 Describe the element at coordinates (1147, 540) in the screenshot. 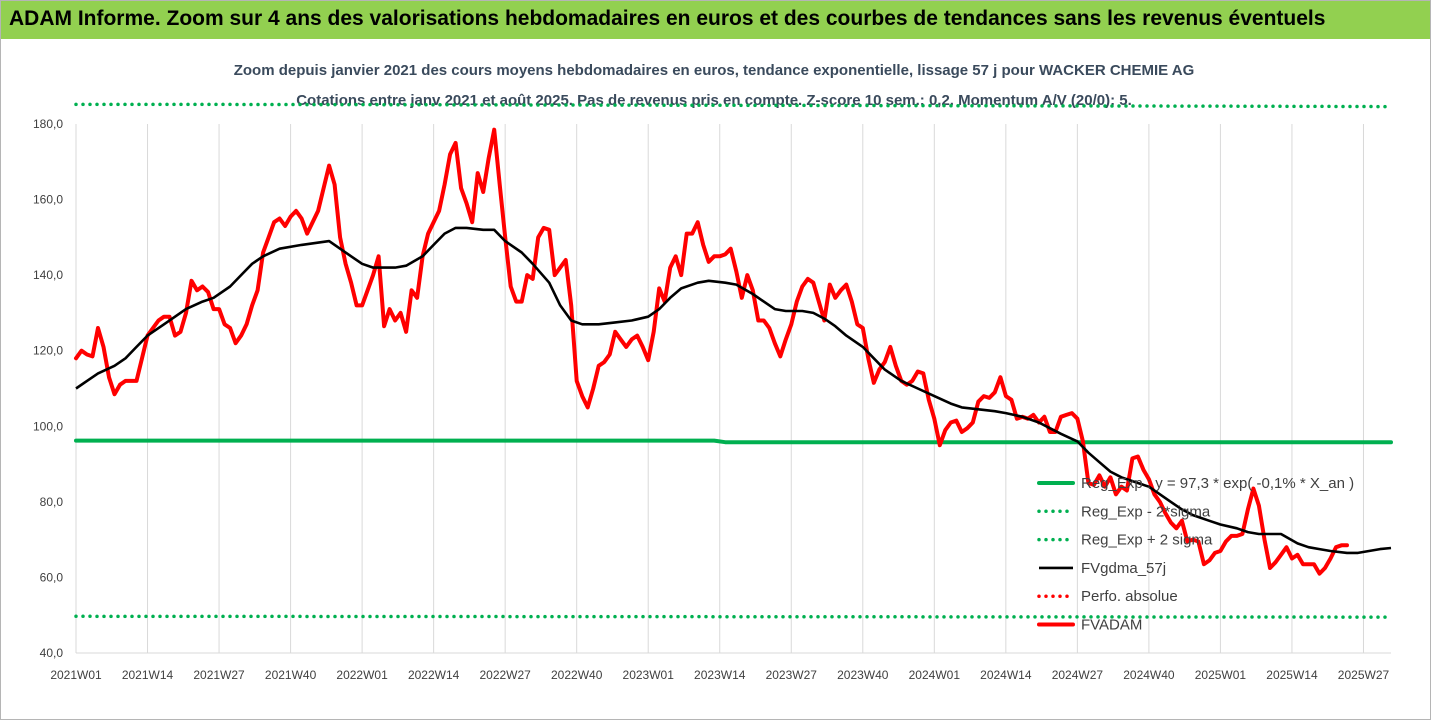

I see `legend-label-reg-exp-2-sigma: Reg_Exp + 2 sigma` at that location.